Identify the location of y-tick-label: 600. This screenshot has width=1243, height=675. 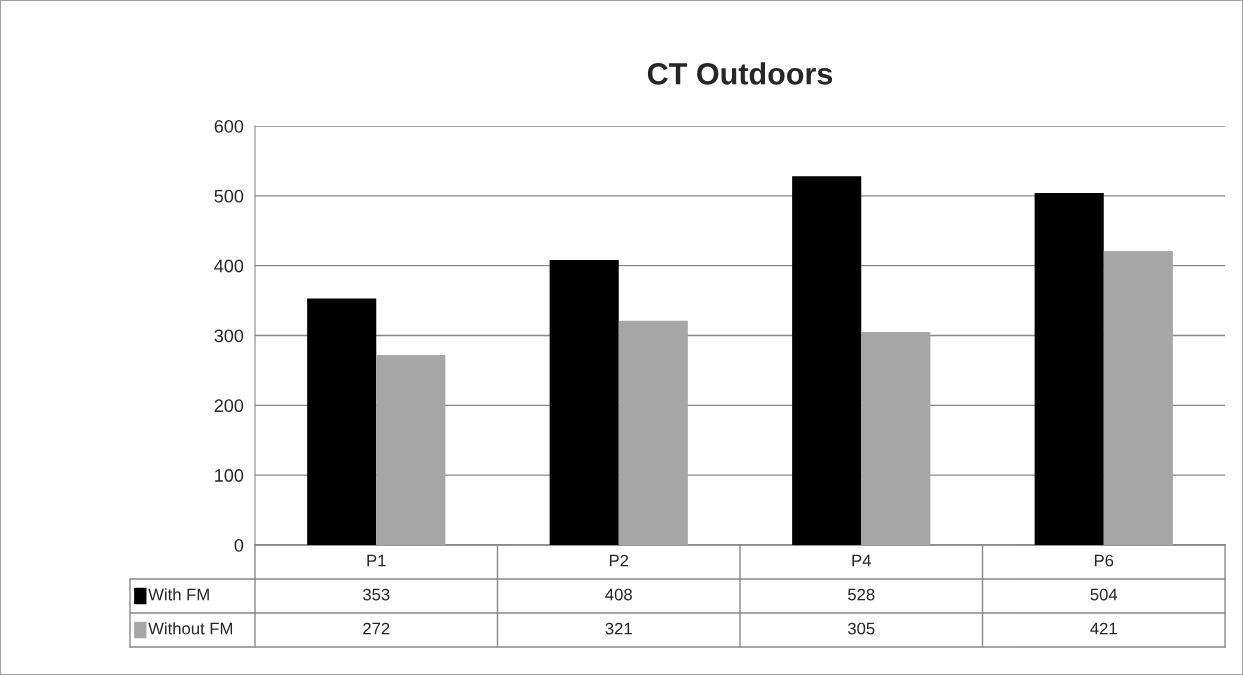
(229, 126).